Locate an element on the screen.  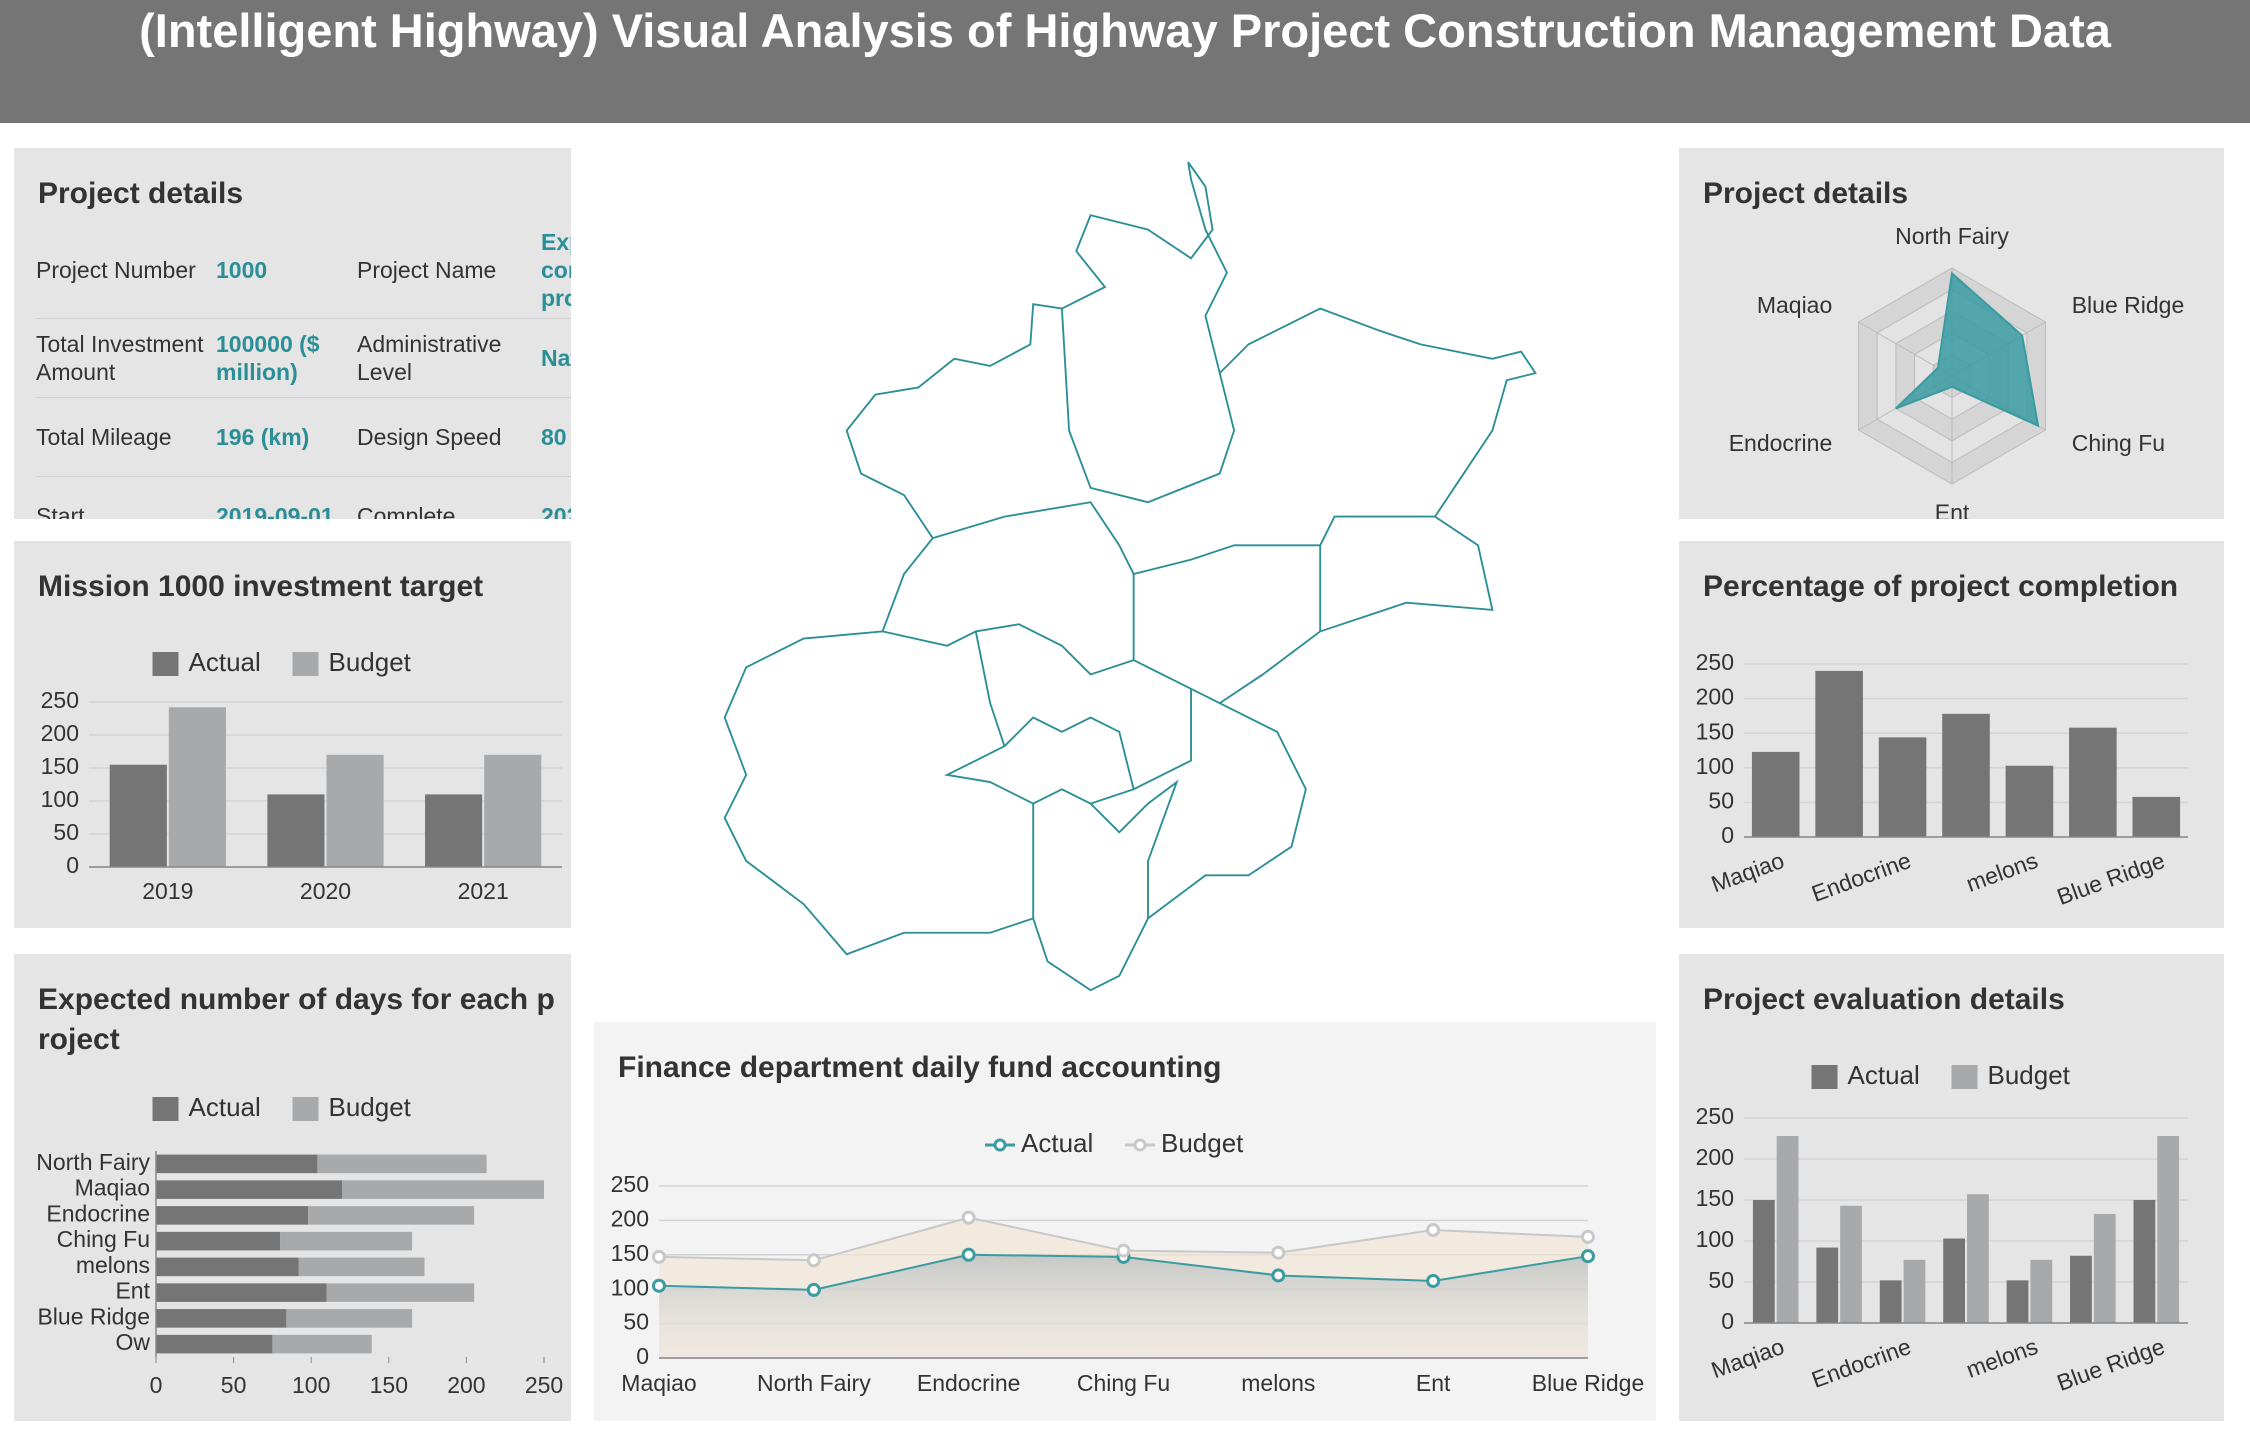
label-cell: Project Name is located at coordinates (449, 270).